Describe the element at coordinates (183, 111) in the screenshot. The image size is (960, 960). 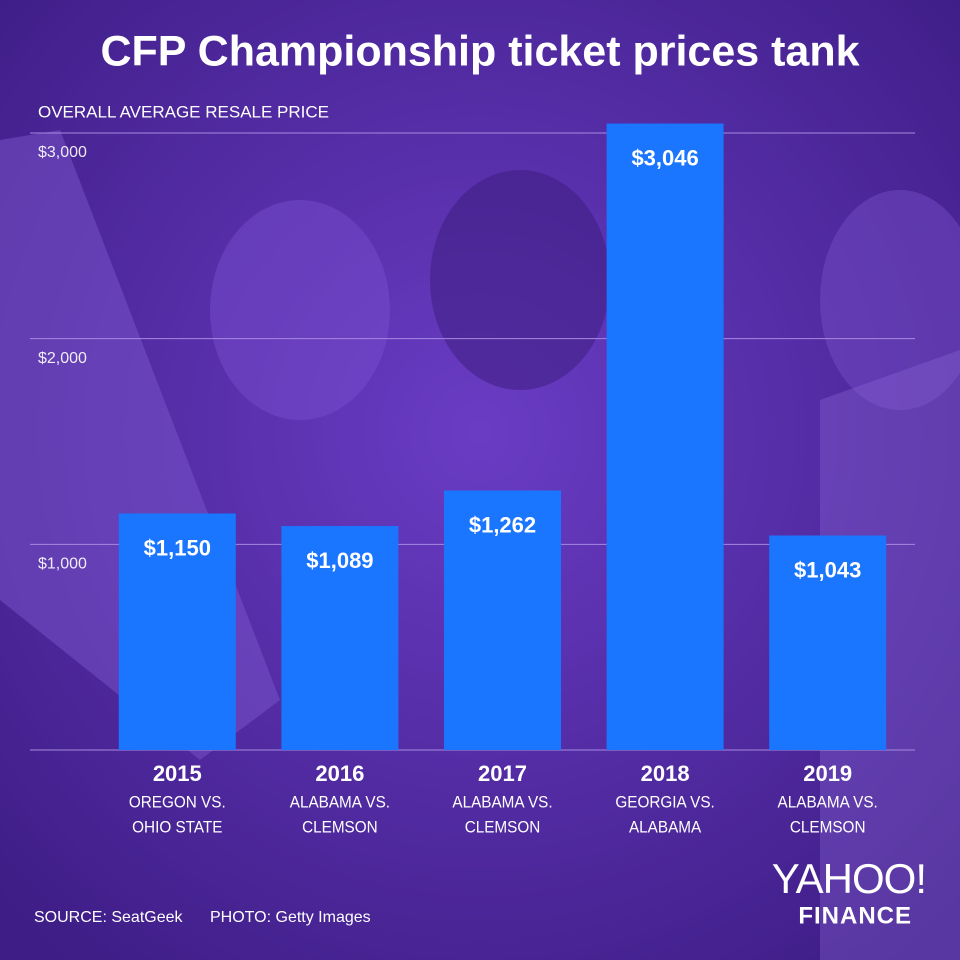
I see `subtitle: OVERALL AVERAGE RESALE PRICE` at that location.